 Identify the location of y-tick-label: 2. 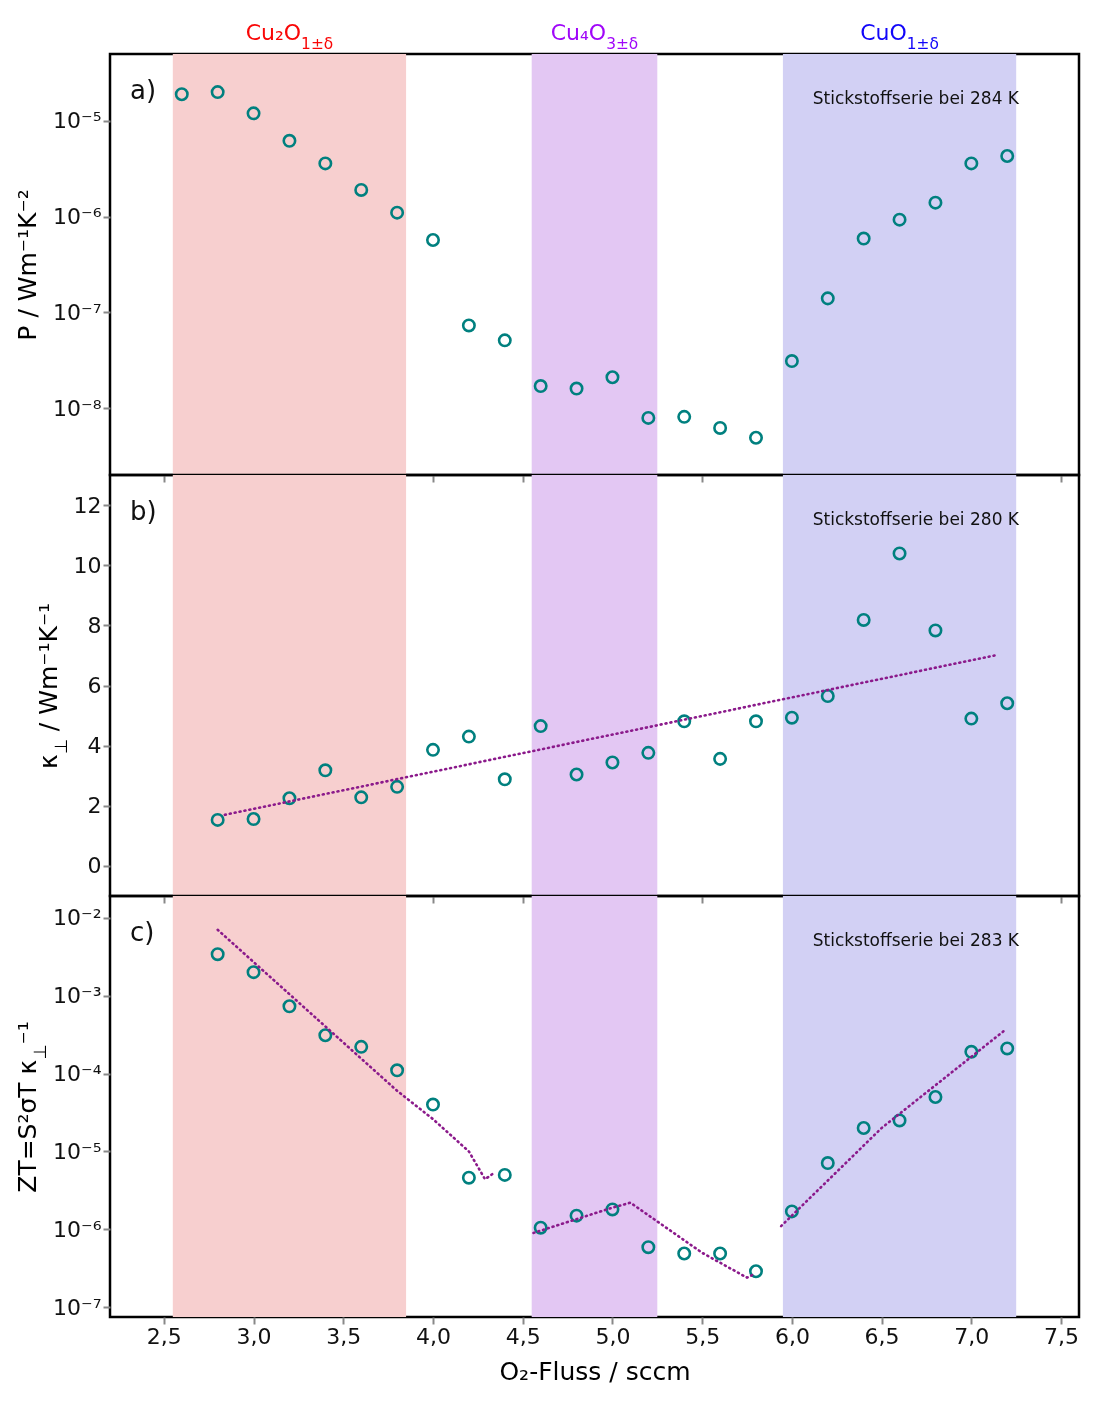
(94, 806).